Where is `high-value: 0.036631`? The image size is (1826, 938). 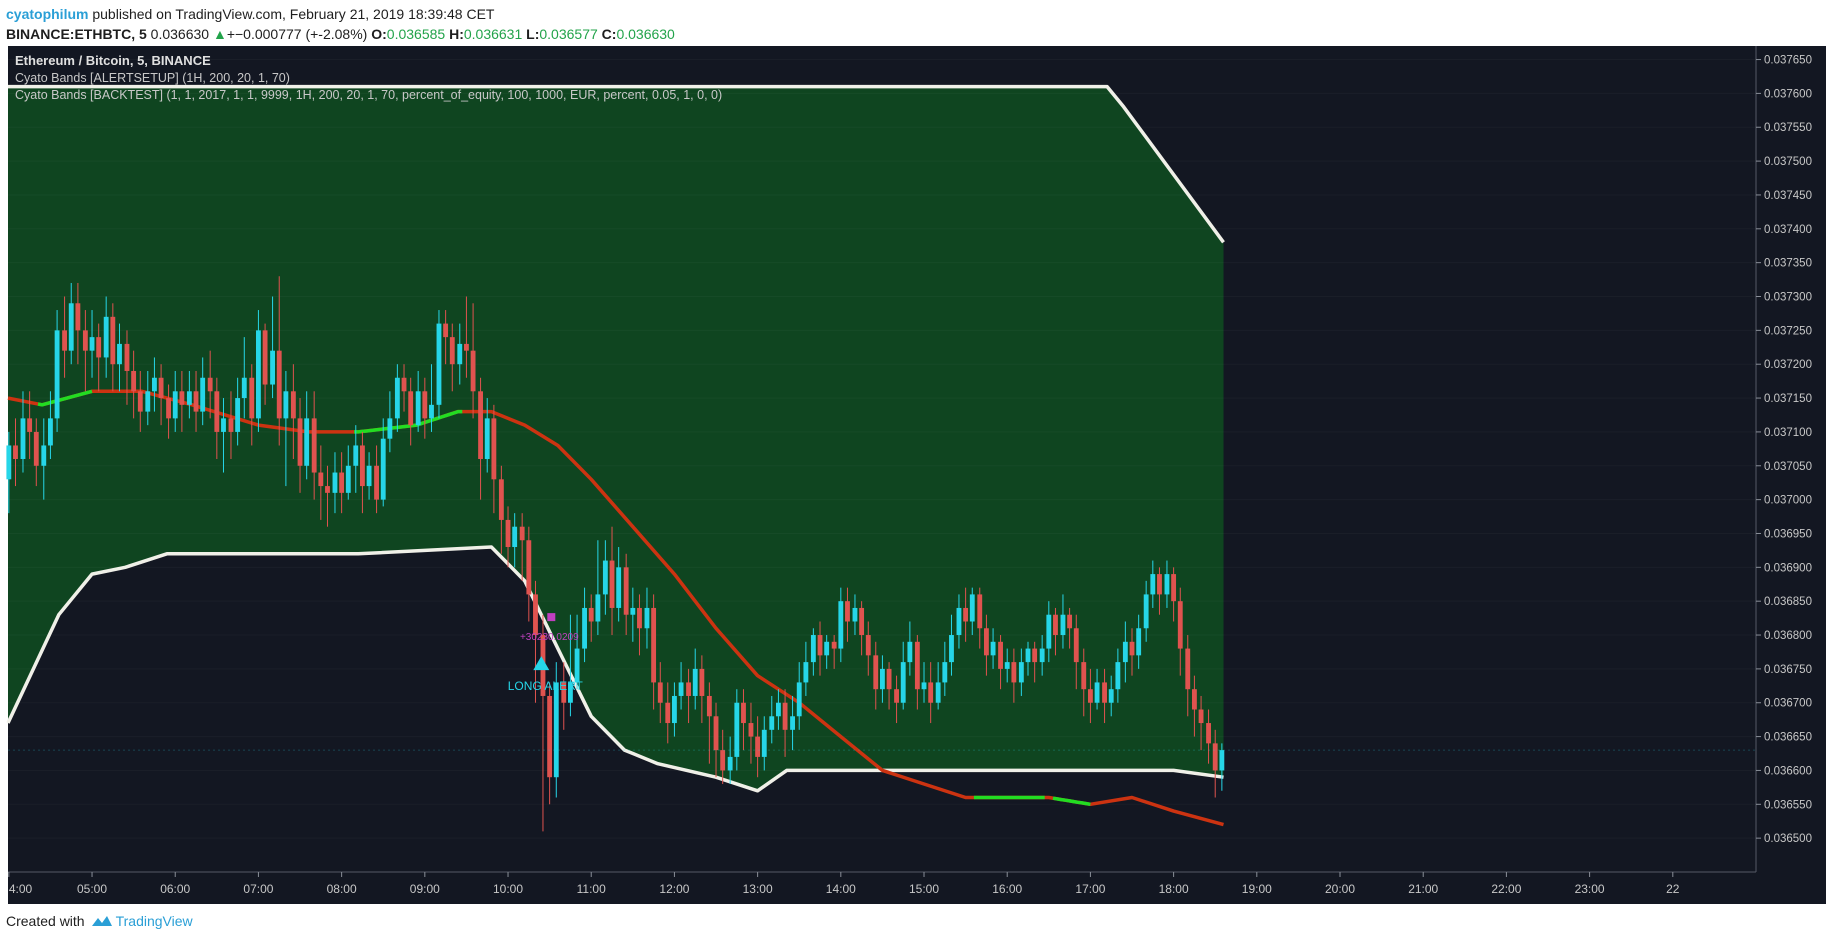 high-value: 0.036631 is located at coordinates (493, 34).